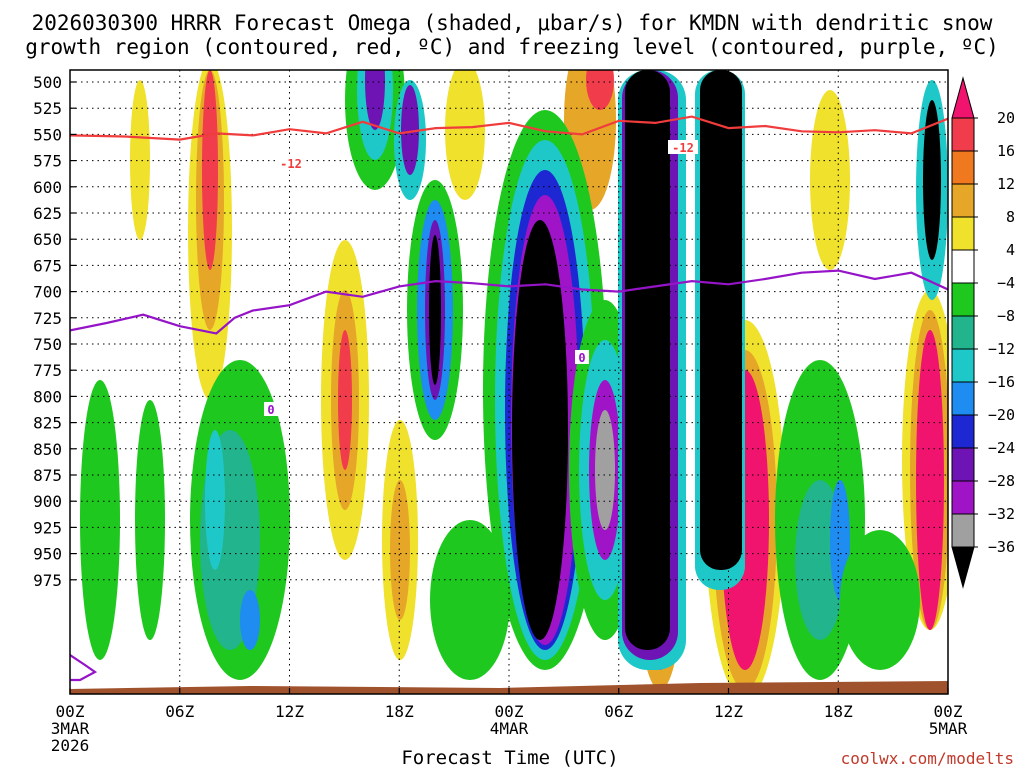 This screenshot has width=1024, height=768. Describe the element at coordinates (1001, 481) in the screenshot. I see `colorbar-tick-label: −28` at that location.